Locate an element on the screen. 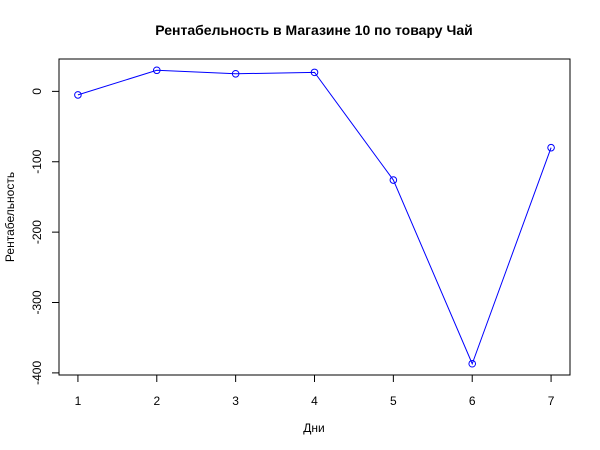 Image resolution: width=600 pixels, height=450 pixels. x-tick-label: 3 is located at coordinates (235, 401).